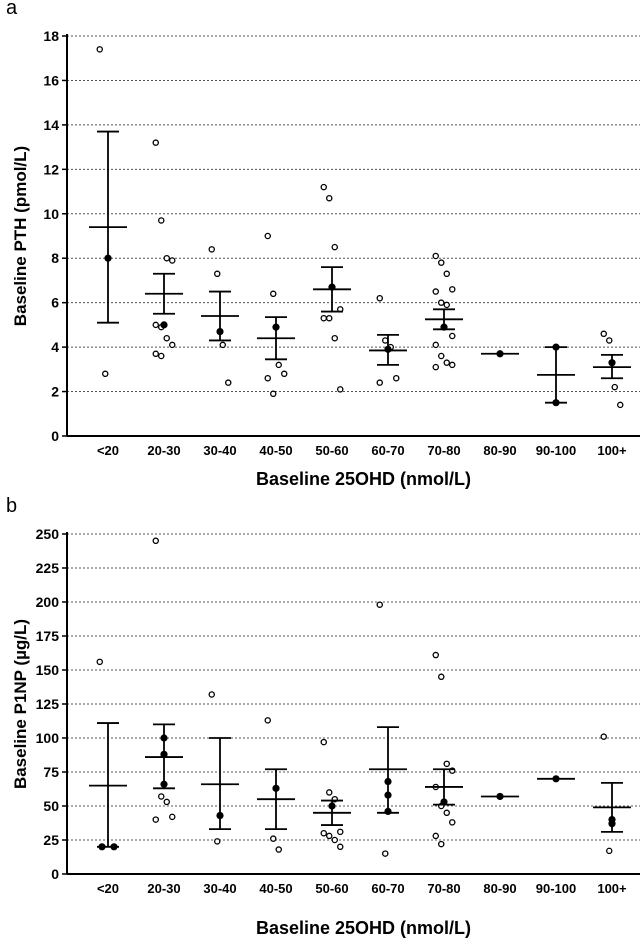 This screenshot has height=947, width=640. I want to click on y-tick-label: 175, so click(48, 636).